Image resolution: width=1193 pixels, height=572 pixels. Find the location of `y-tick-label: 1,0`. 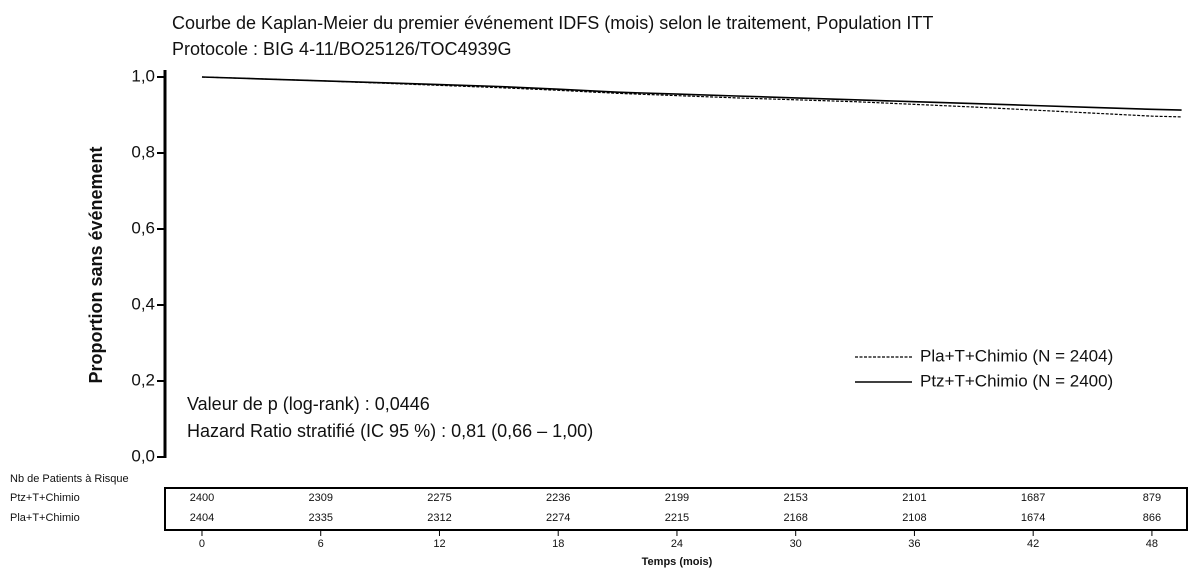

y-tick-label: 1,0 is located at coordinates (143, 75).